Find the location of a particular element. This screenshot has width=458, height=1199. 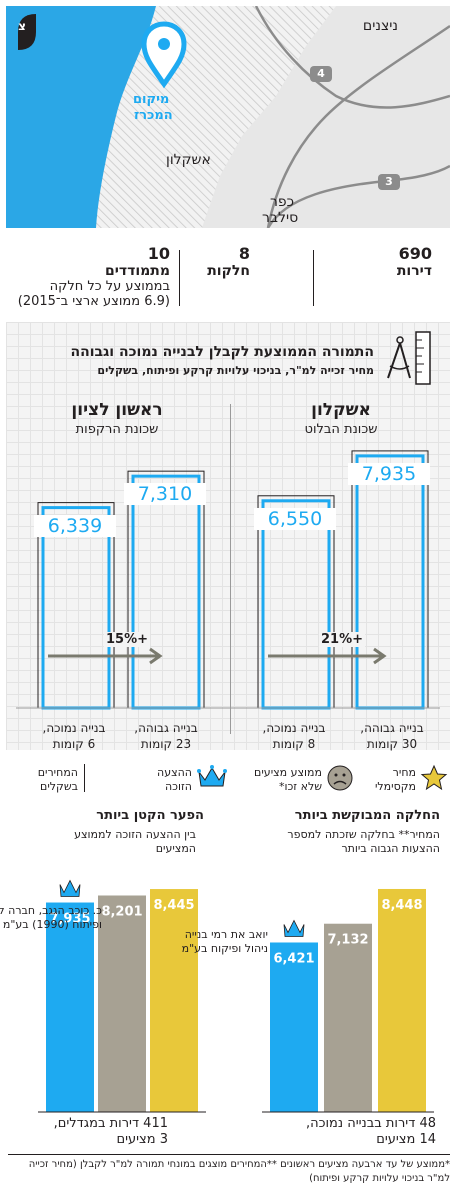

map-label-location-2: המכרז is located at coordinates (153, 115).